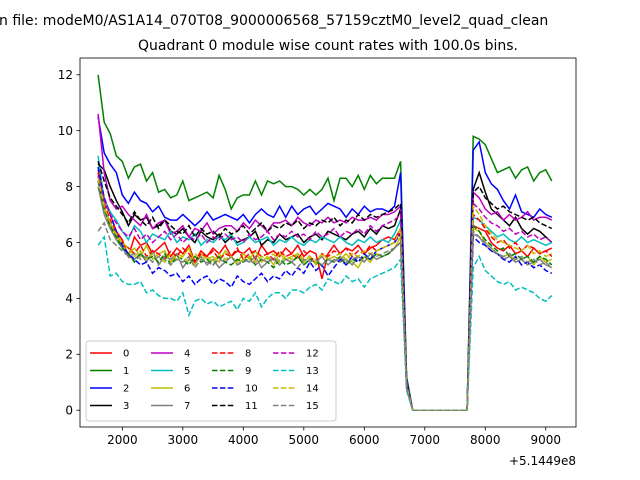 The width and height of the screenshot is (640, 480). Describe the element at coordinates (312, 354) in the screenshot. I see `legend-label-12: 12` at that location.